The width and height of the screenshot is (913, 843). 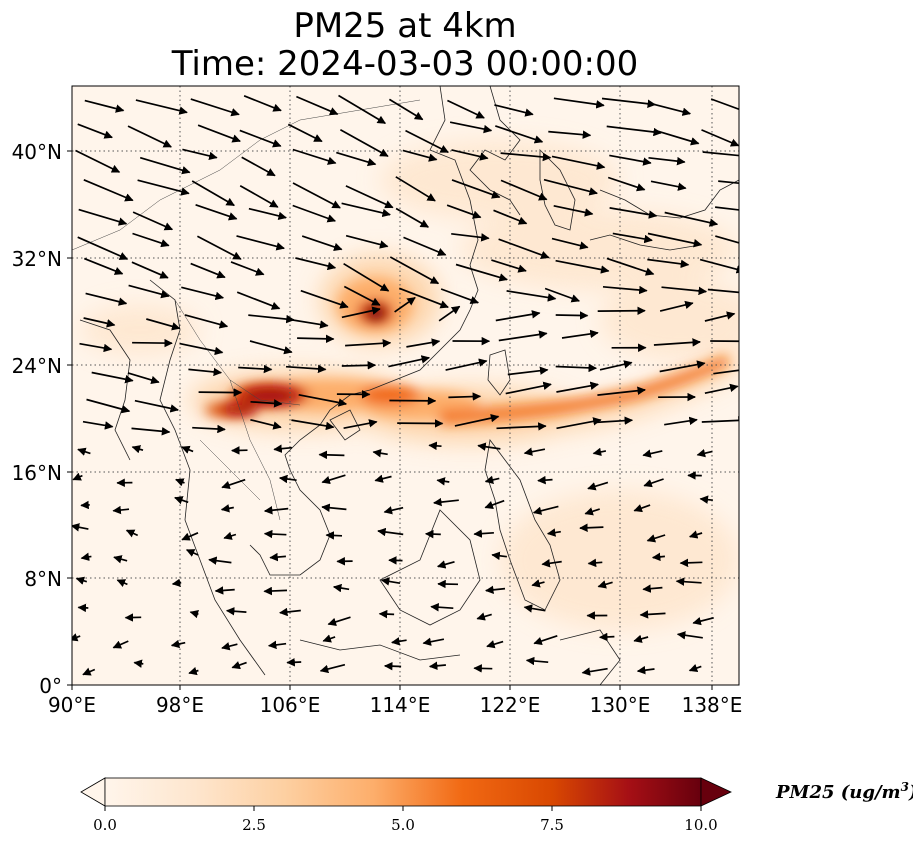 What do you see at coordinates (552, 825) in the screenshot?
I see `colorbar-tick-7-5: 7.5` at bounding box center [552, 825].